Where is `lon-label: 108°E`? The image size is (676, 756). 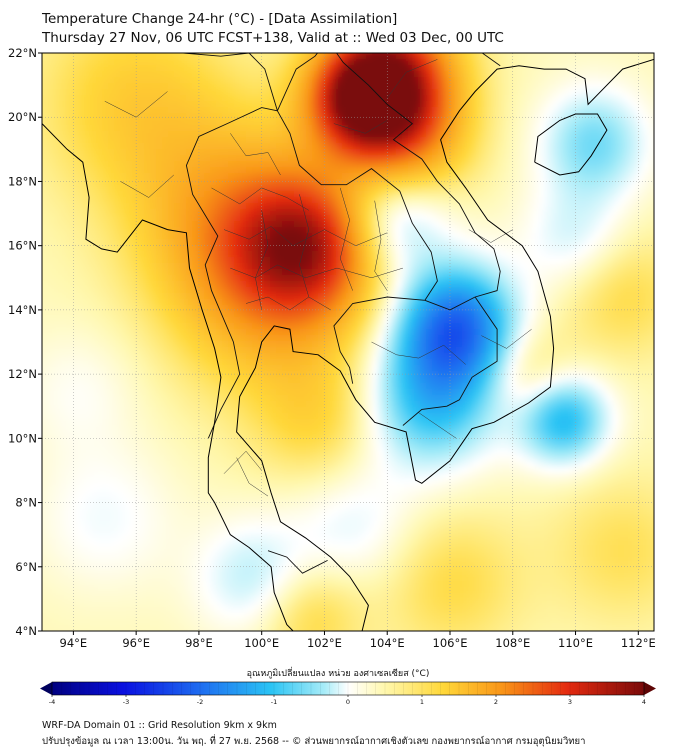
lon-label: 108°E is located at coordinates (512, 643).